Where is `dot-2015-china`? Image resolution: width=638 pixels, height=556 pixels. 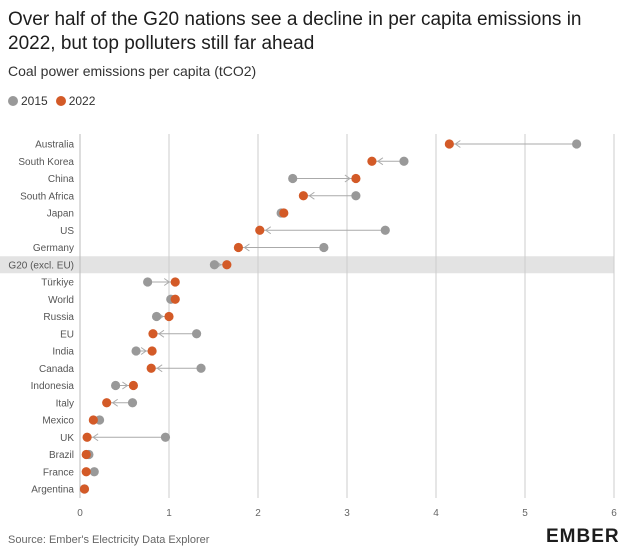 dot-2015-china is located at coordinates (293, 178).